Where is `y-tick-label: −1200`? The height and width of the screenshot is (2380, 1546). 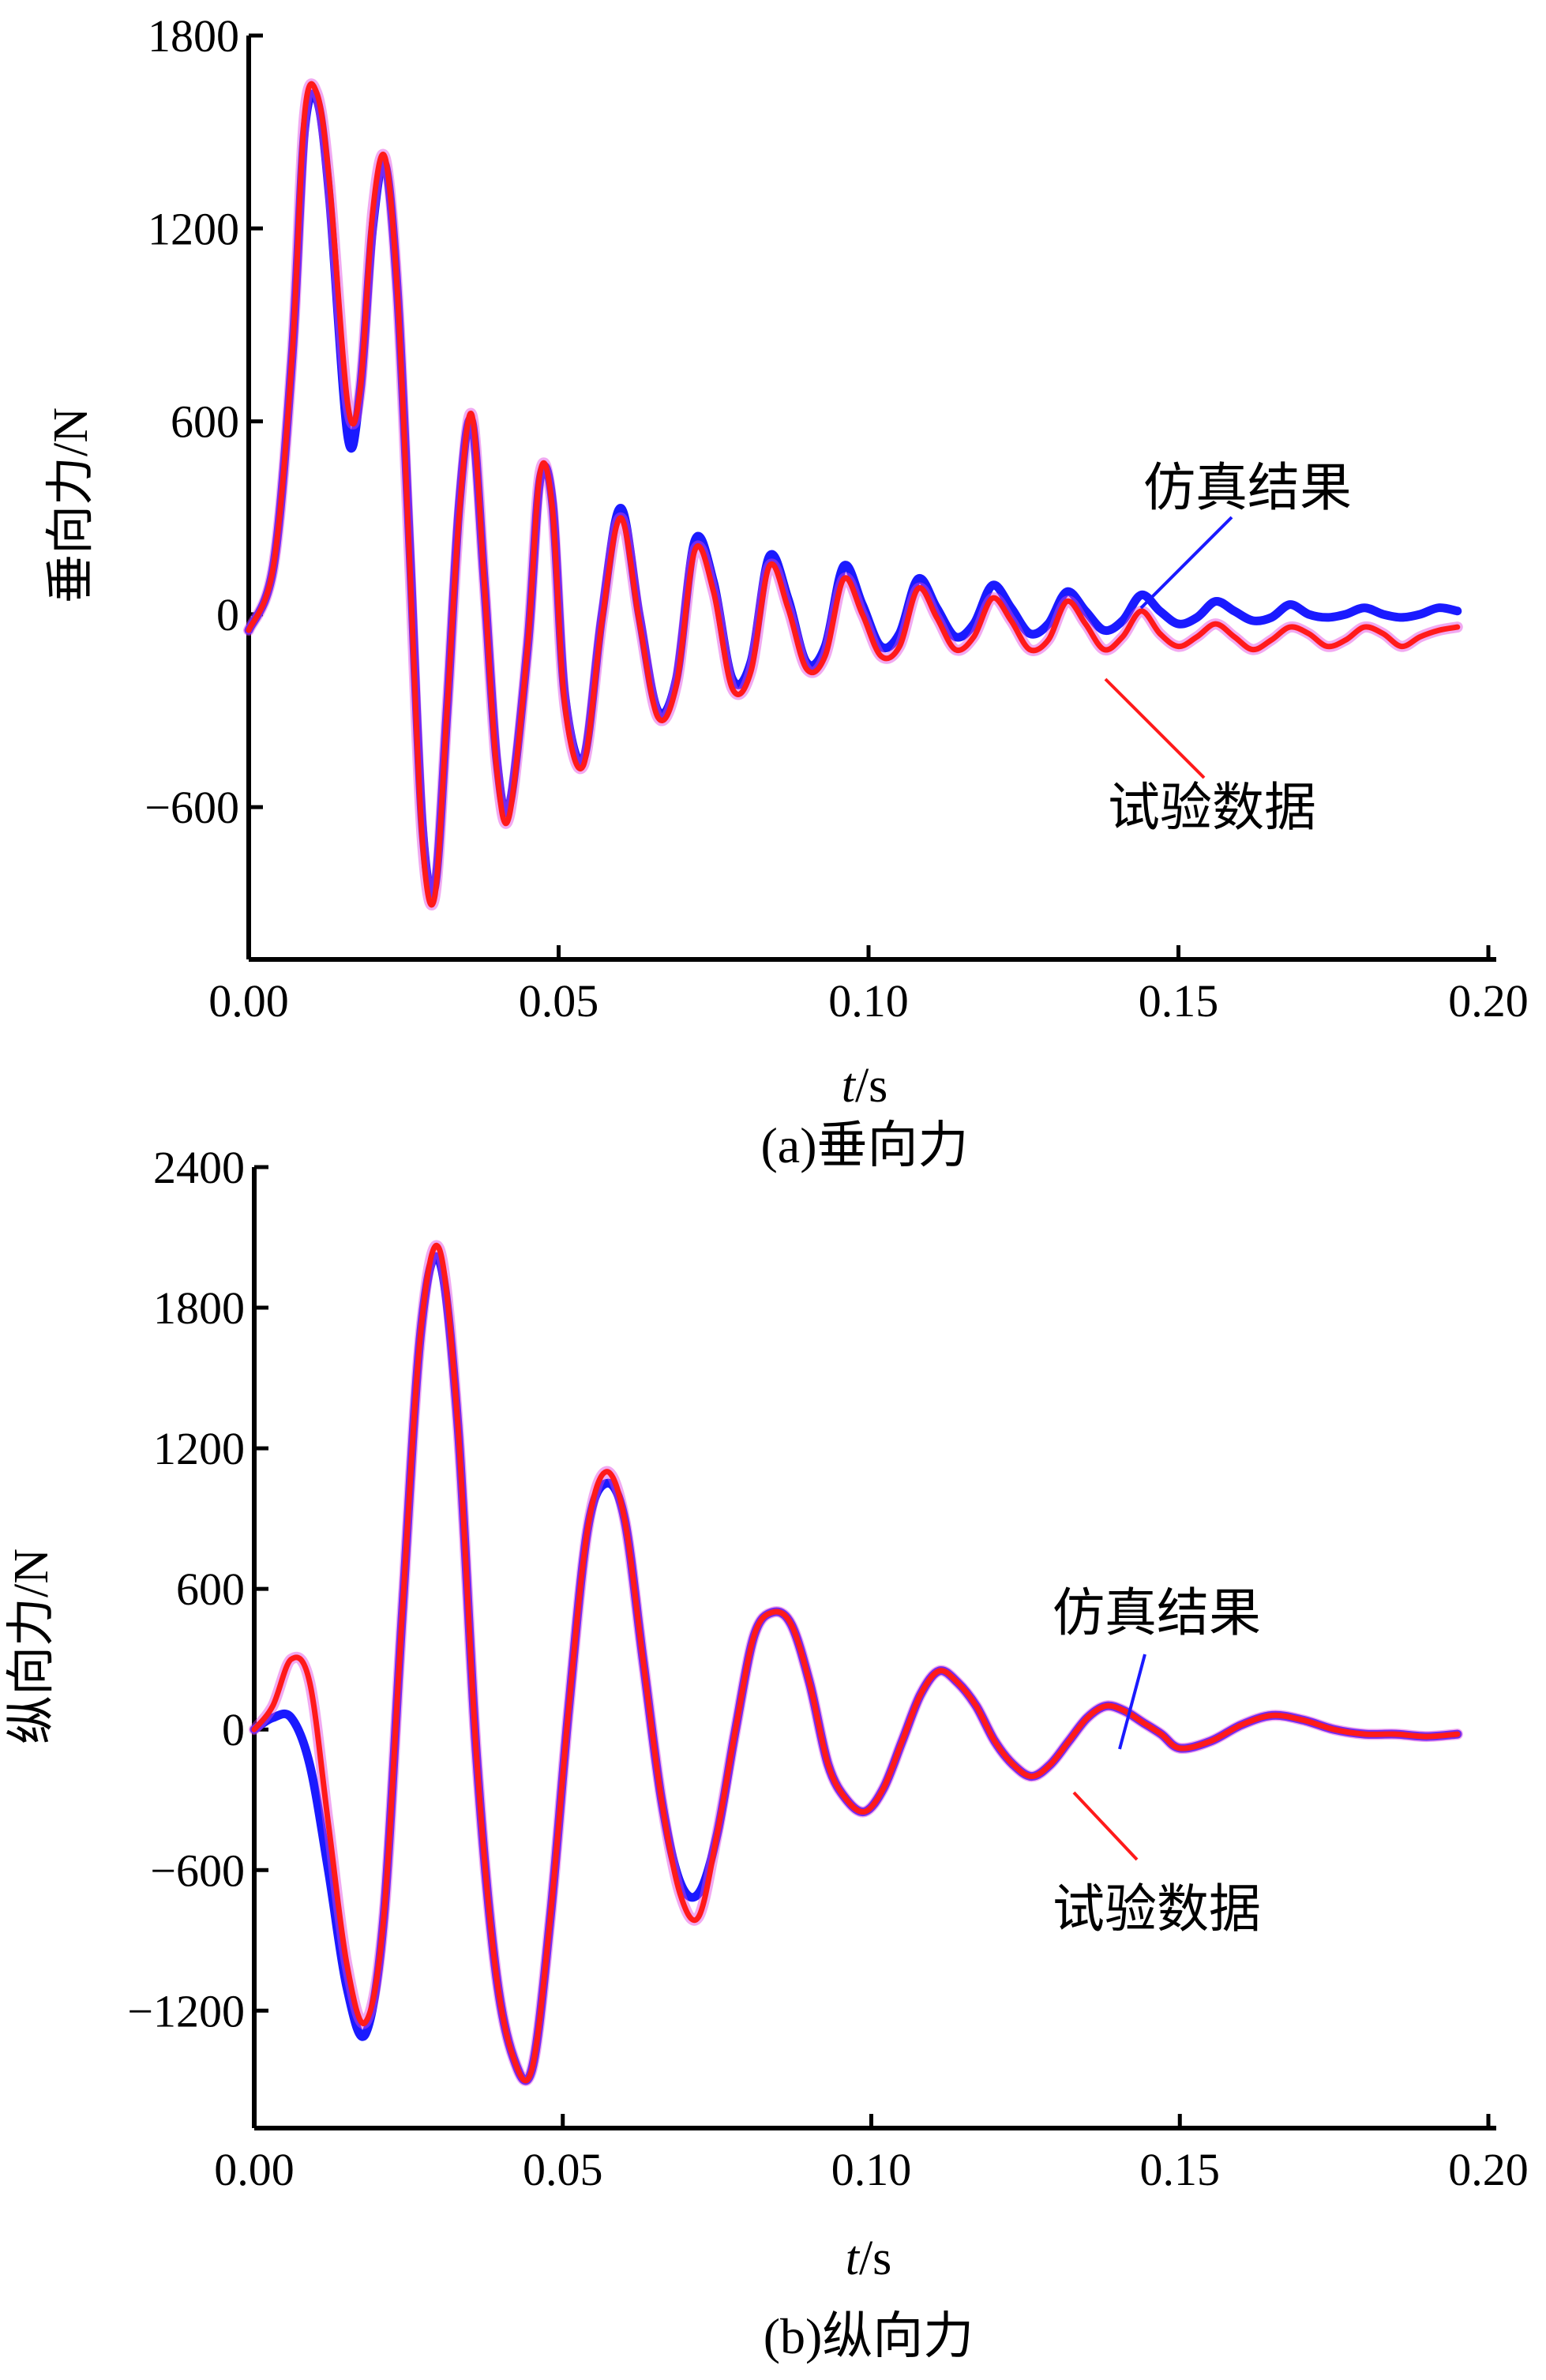 y-tick-label: −1200 is located at coordinates (186, 2011).